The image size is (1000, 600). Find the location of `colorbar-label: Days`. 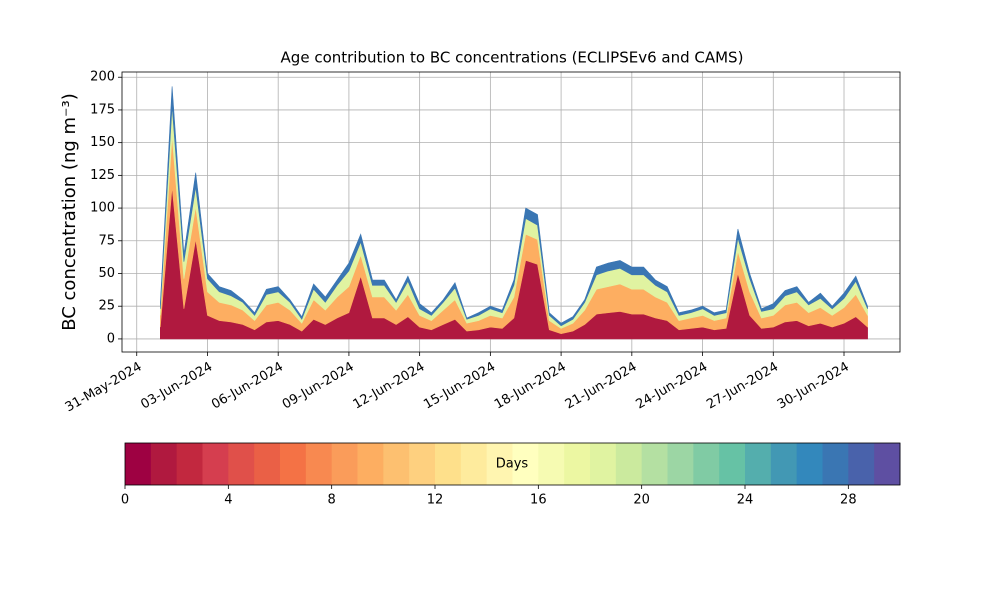

colorbar-label: Days is located at coordinates (512, 464).